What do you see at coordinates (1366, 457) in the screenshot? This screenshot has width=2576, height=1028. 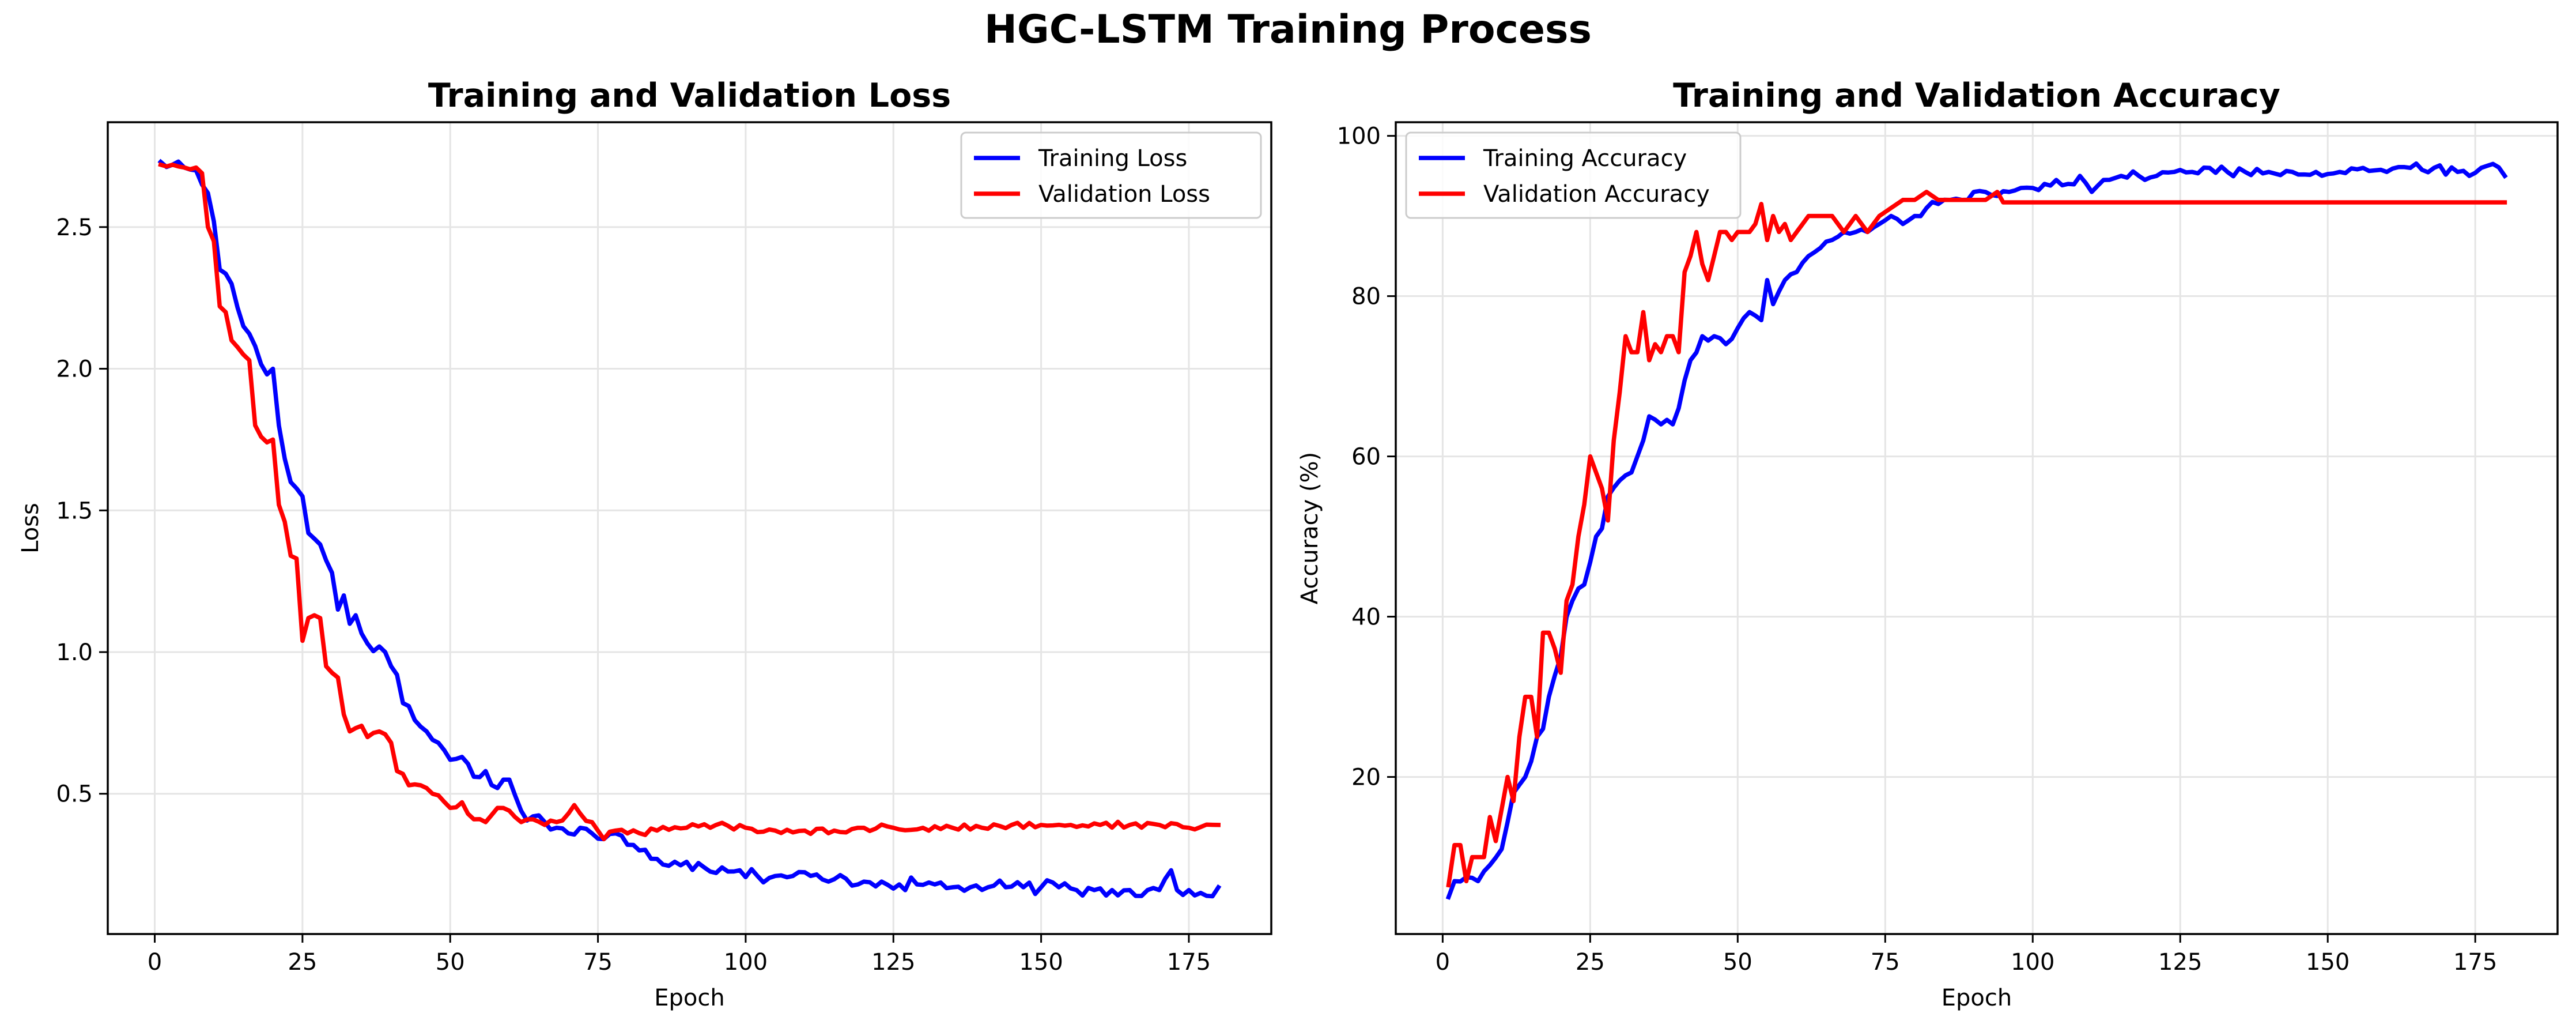 I see `y-tick-label: 60` at bounding box center [1366, 457].